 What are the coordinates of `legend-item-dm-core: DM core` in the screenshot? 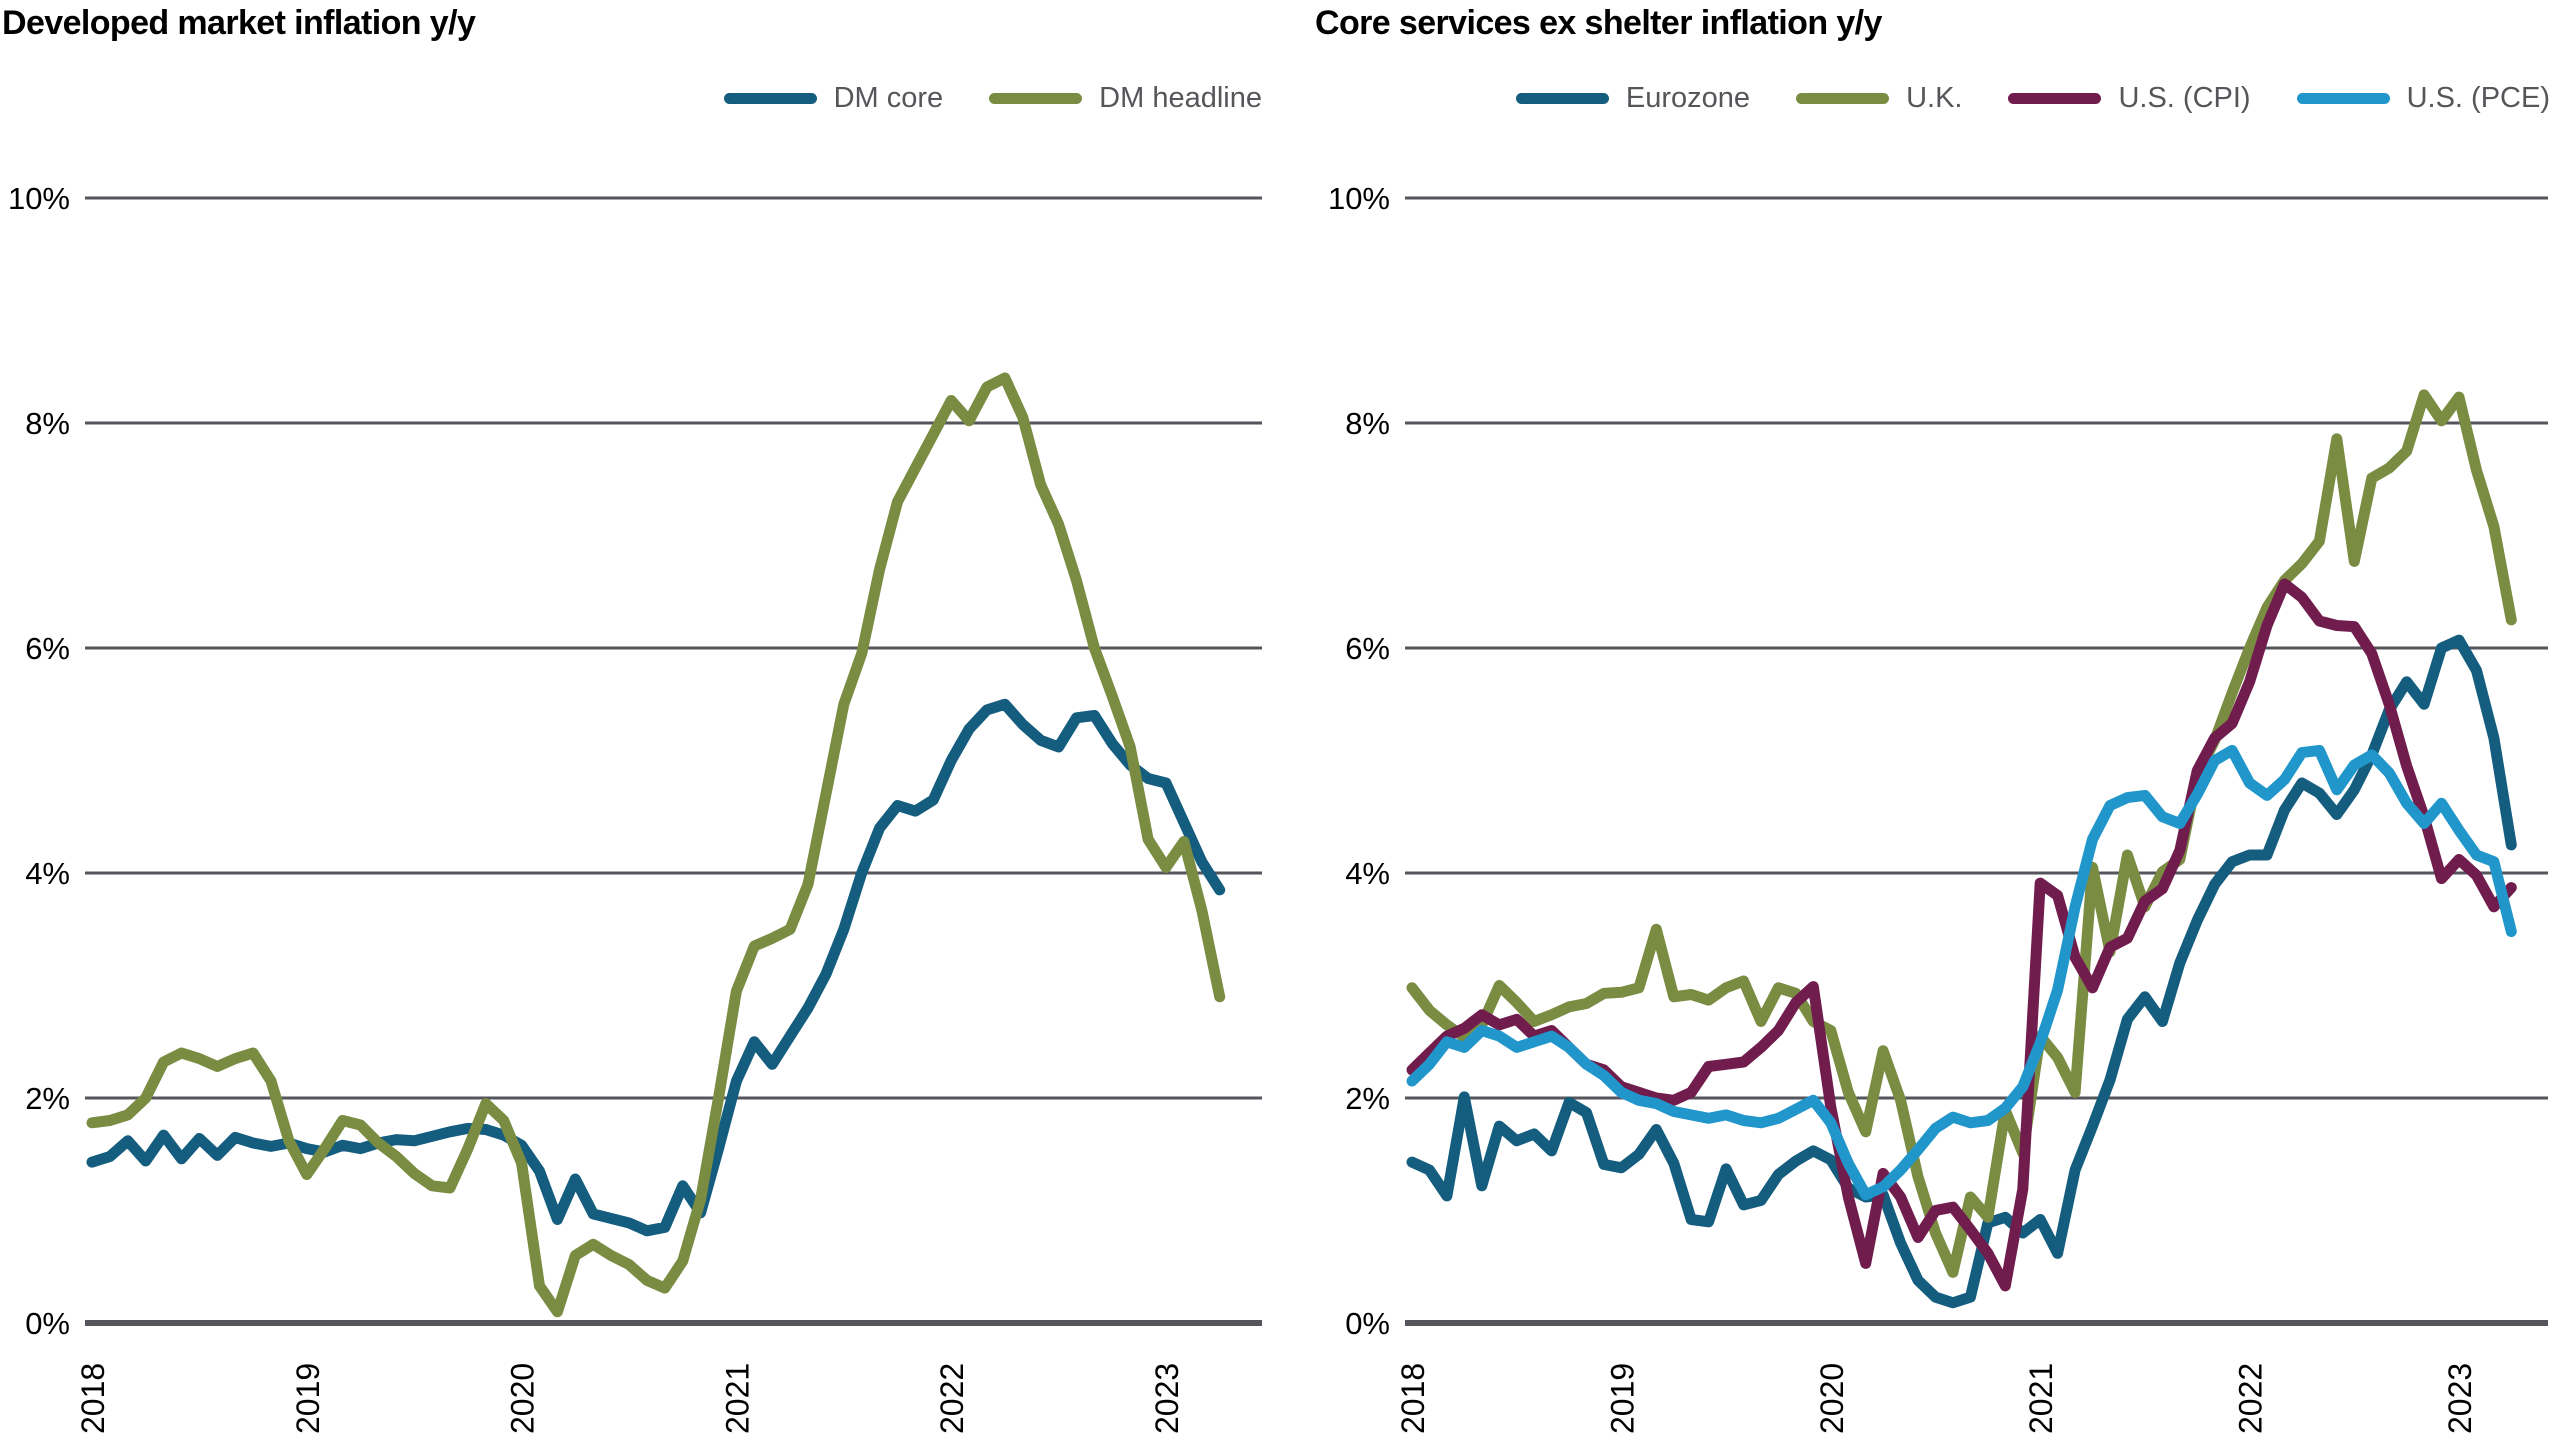 It's located at (833, 98).